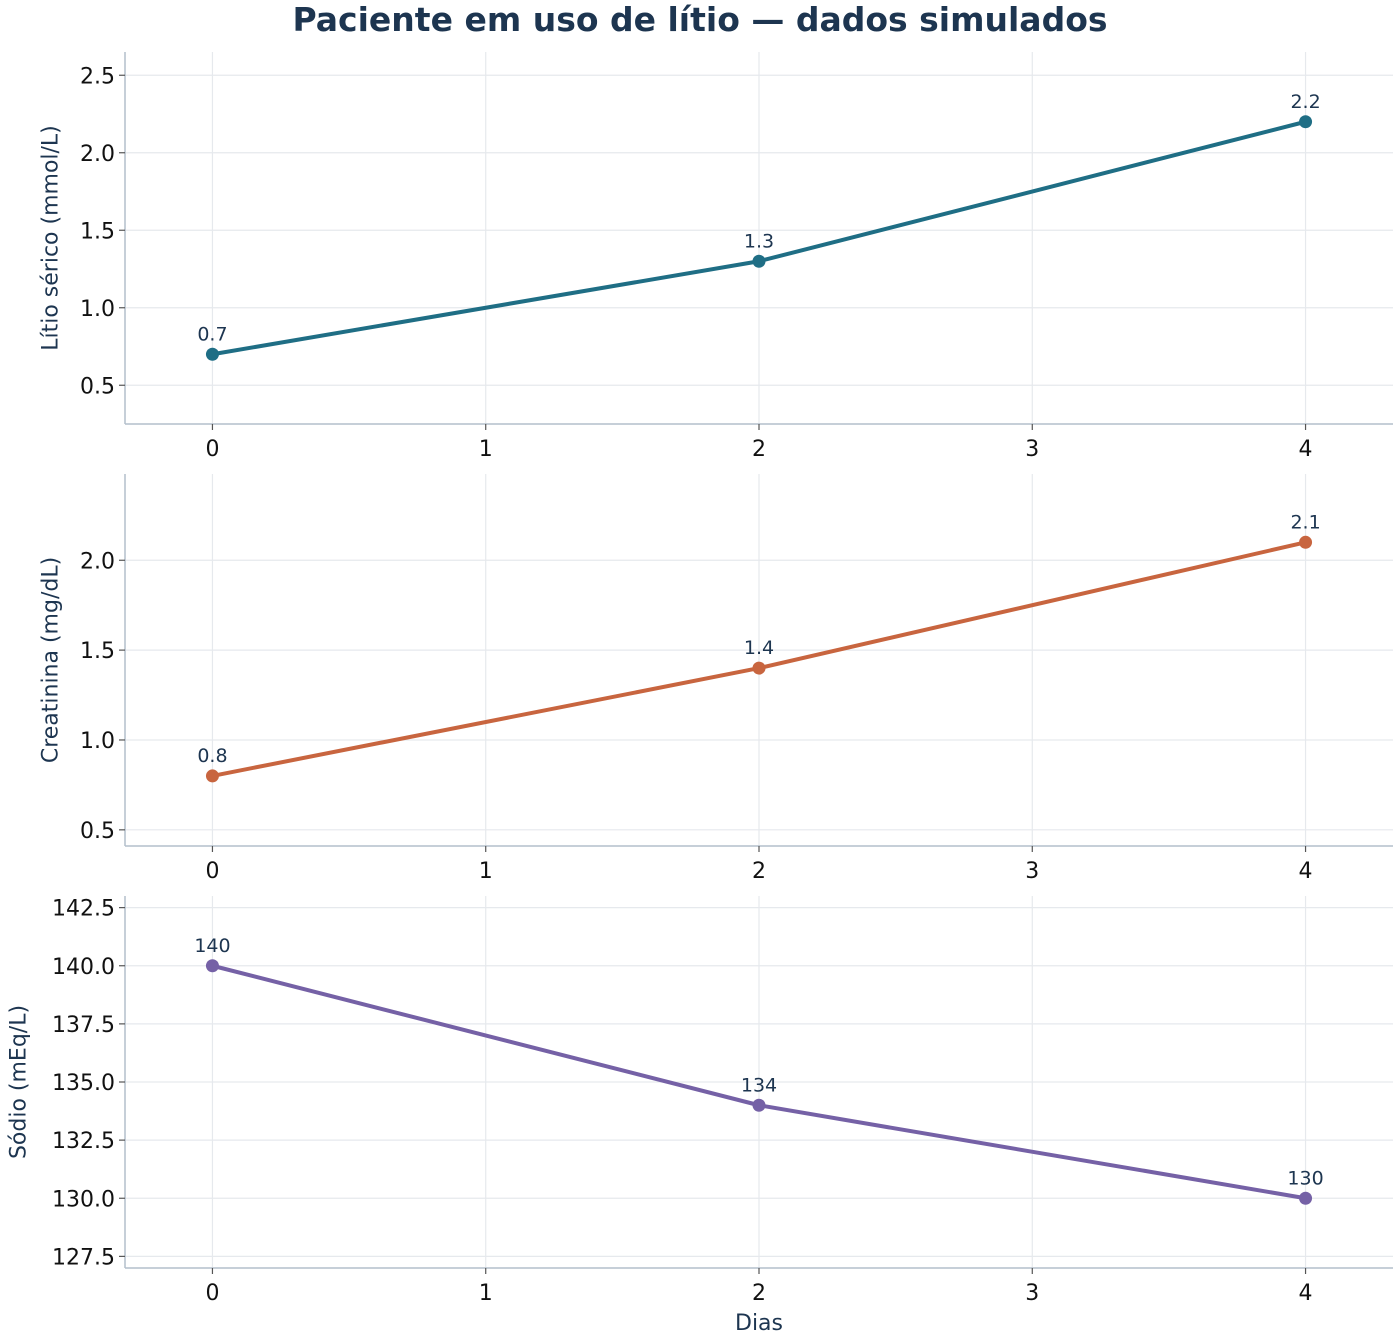  I want to click on y-tick-label: 142.5, so click(83, 909).